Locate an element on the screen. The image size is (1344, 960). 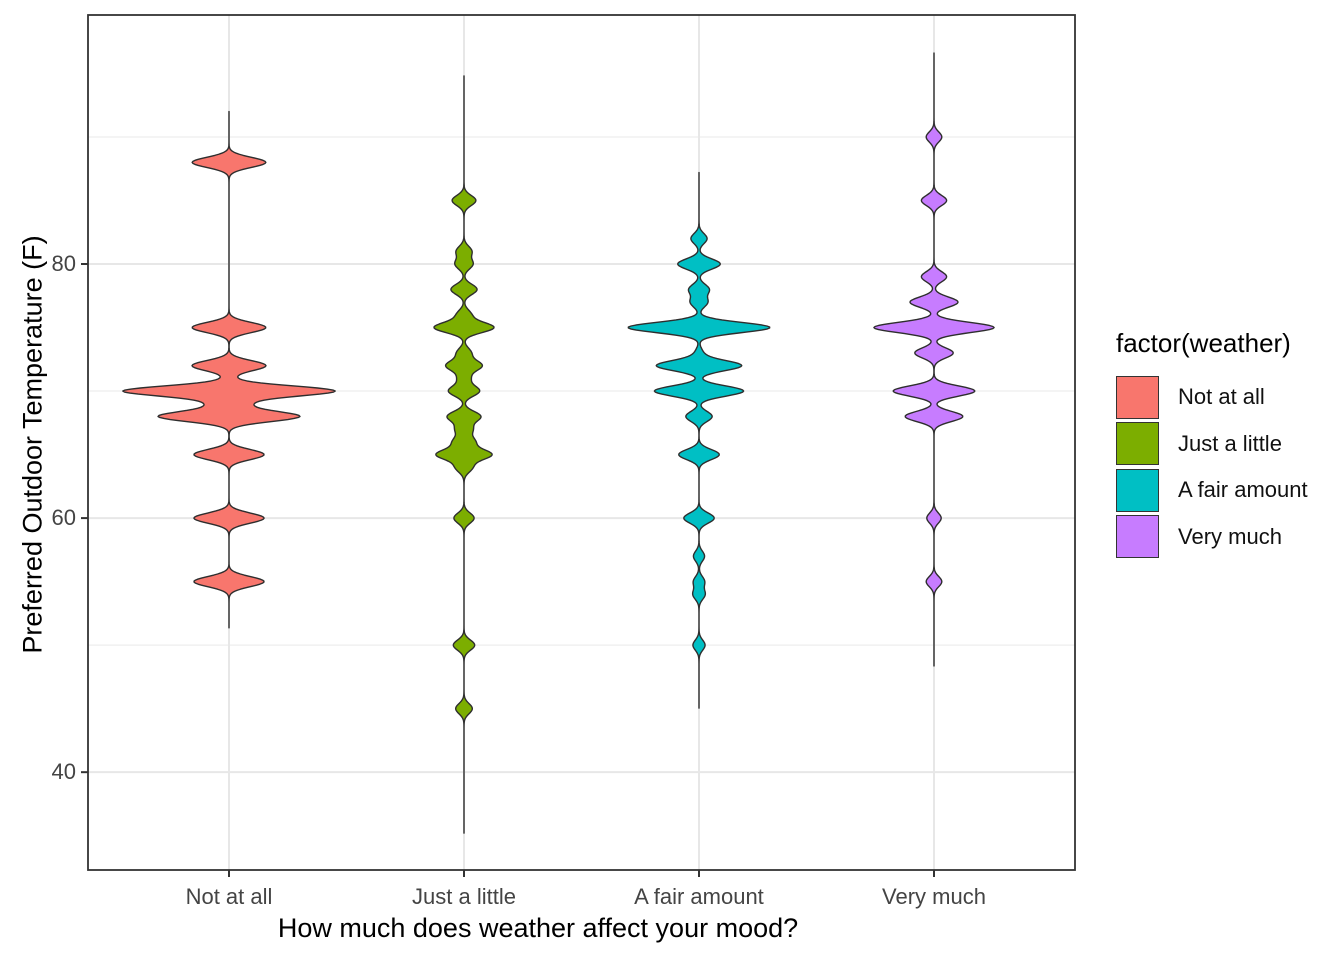
violin-very-much is located at coordinates (934, 359).